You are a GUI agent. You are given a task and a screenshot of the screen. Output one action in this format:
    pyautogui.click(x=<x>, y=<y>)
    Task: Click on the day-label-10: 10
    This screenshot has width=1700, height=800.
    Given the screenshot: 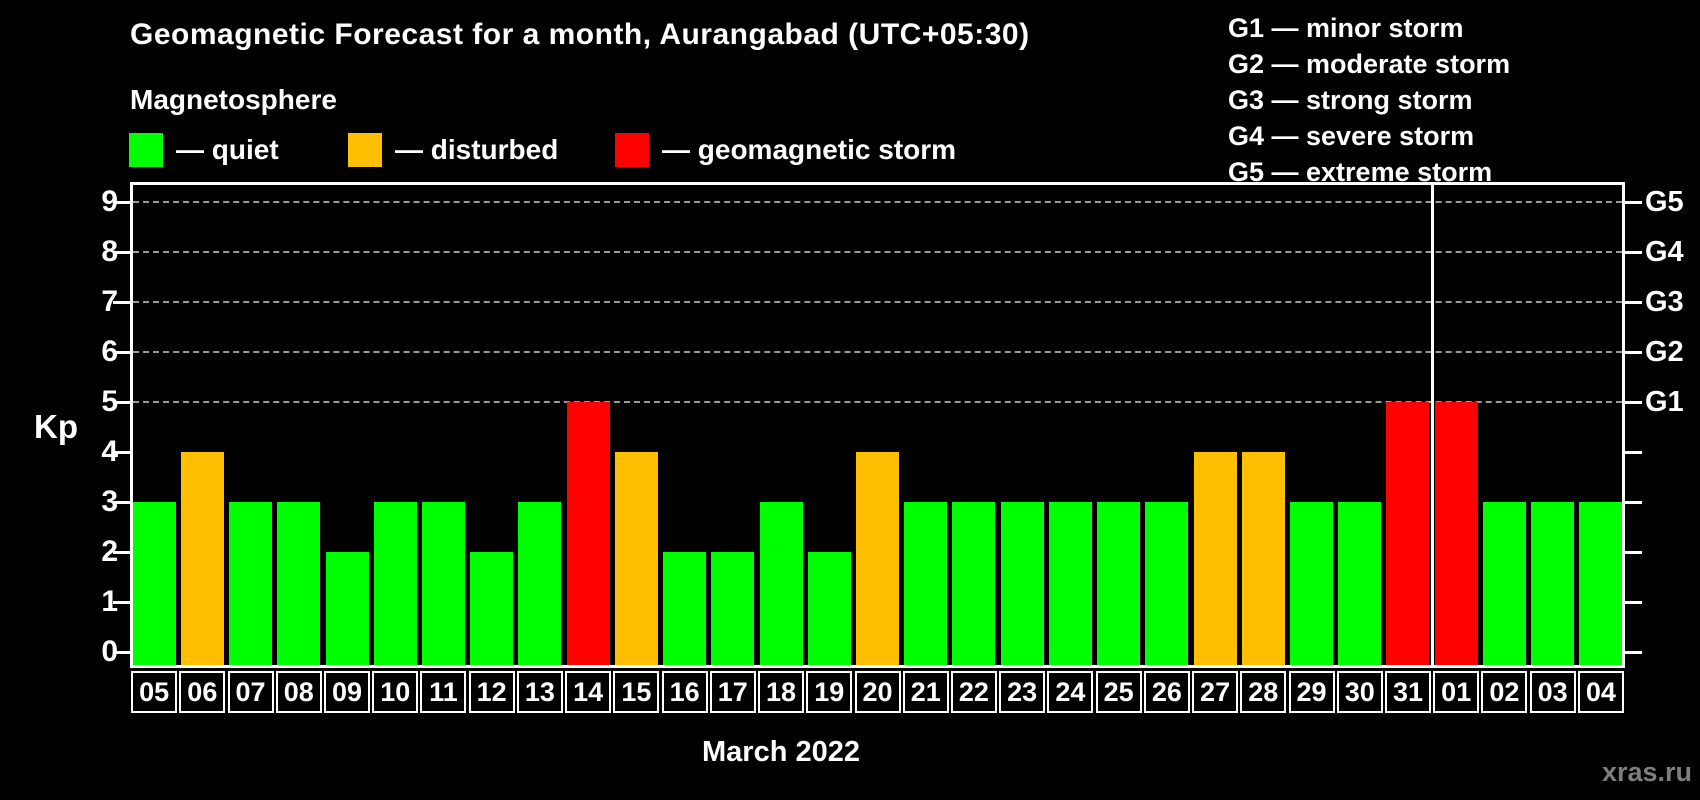 What is the action you would take?
    pyautogui.click(x=395, y=692)
    